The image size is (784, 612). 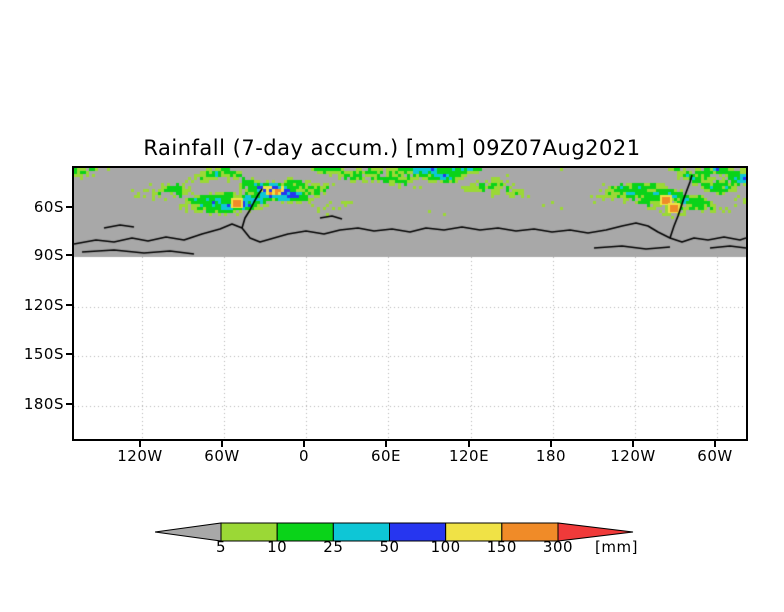 What do you see at coordinates (43, 305) in the screenshot?
I see `y-axis-tick-label: 120S` at bounding box center [43, 305].